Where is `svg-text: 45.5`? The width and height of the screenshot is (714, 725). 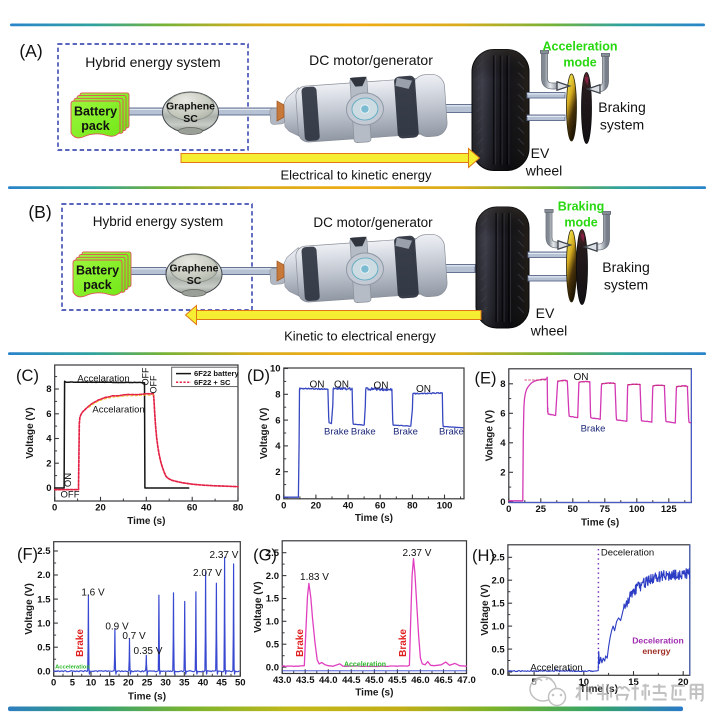
svg-text: 45.5 is located at coordinates (397, 680).